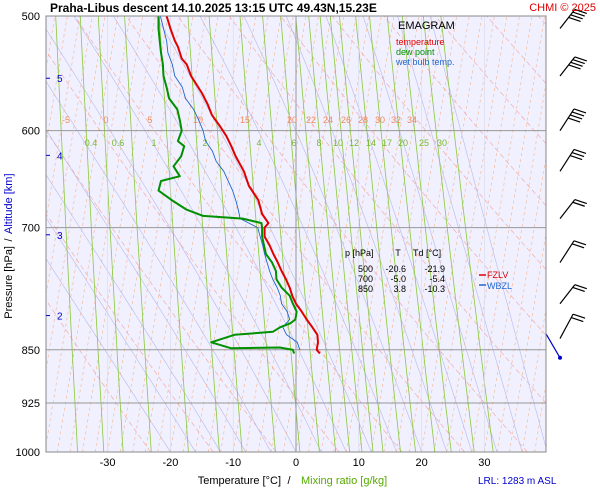  I want to click on mixing-ratio-label: 20, so click(403, 143).